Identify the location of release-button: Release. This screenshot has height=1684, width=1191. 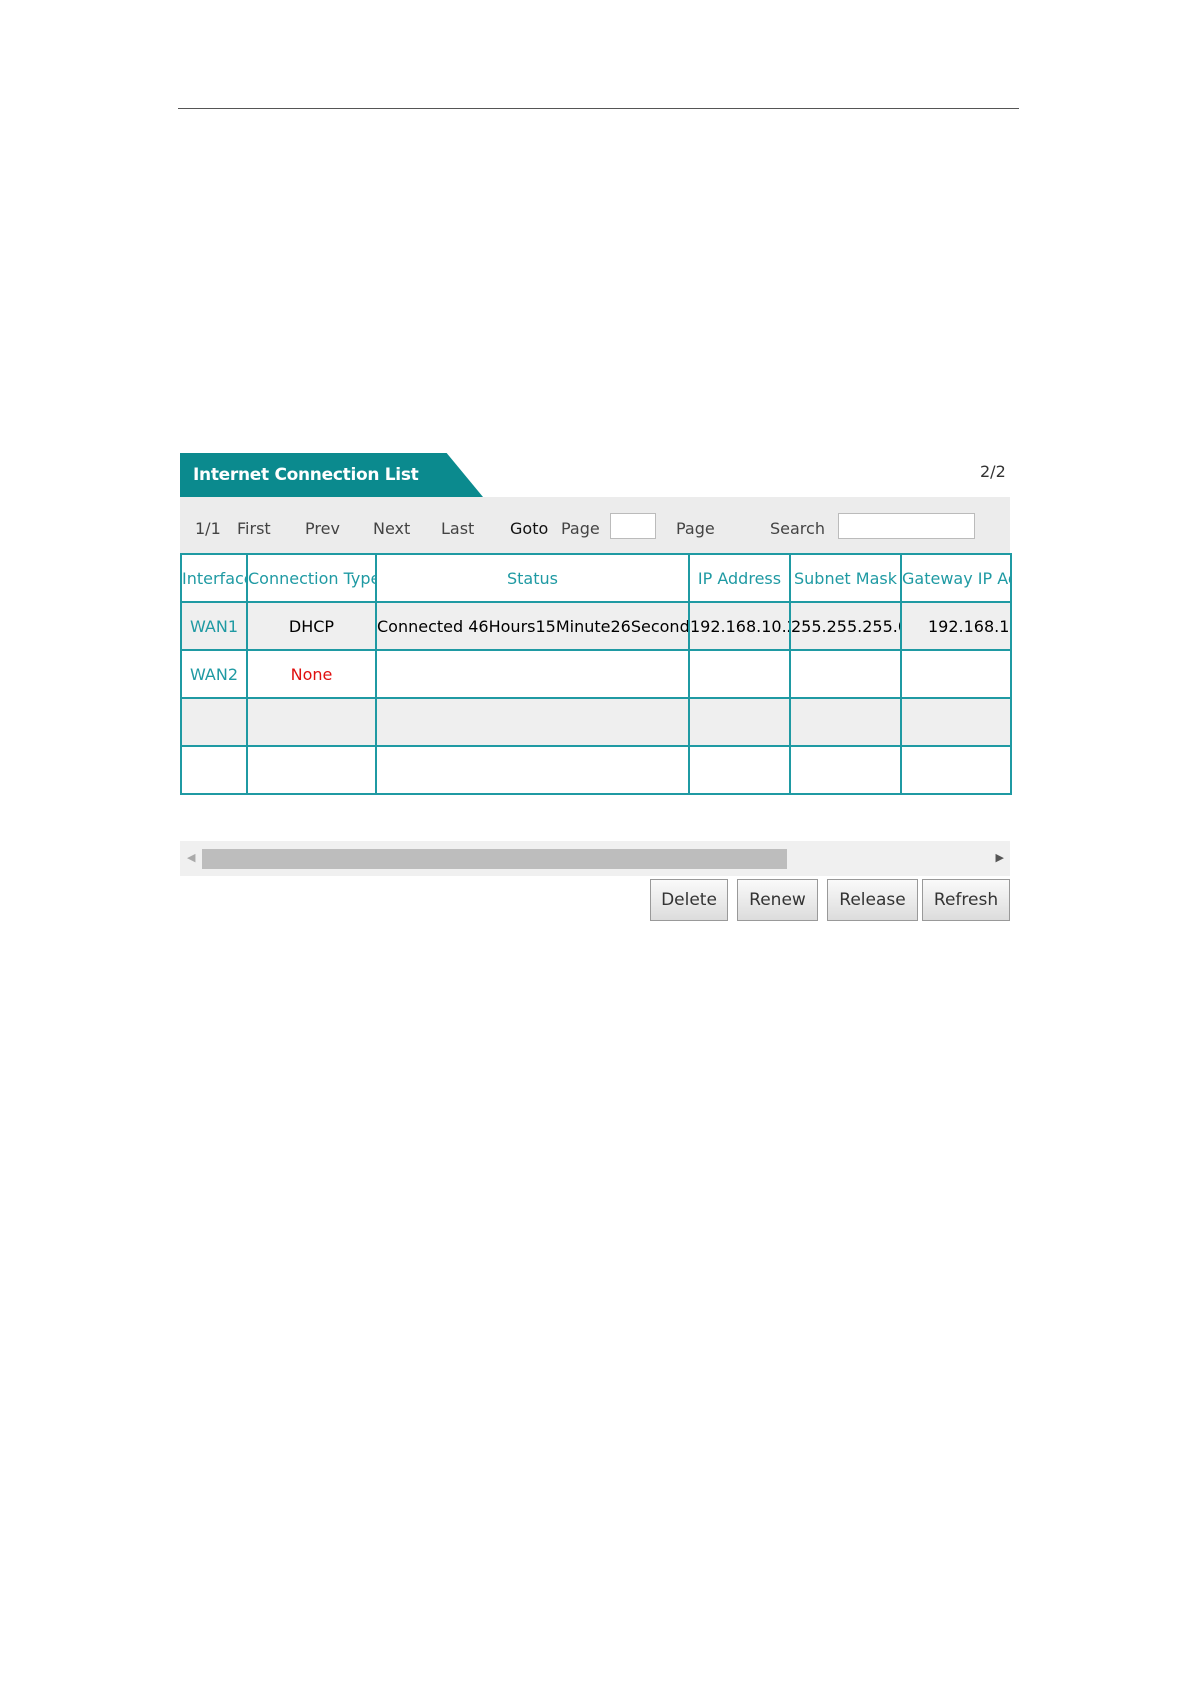
(872, 900).